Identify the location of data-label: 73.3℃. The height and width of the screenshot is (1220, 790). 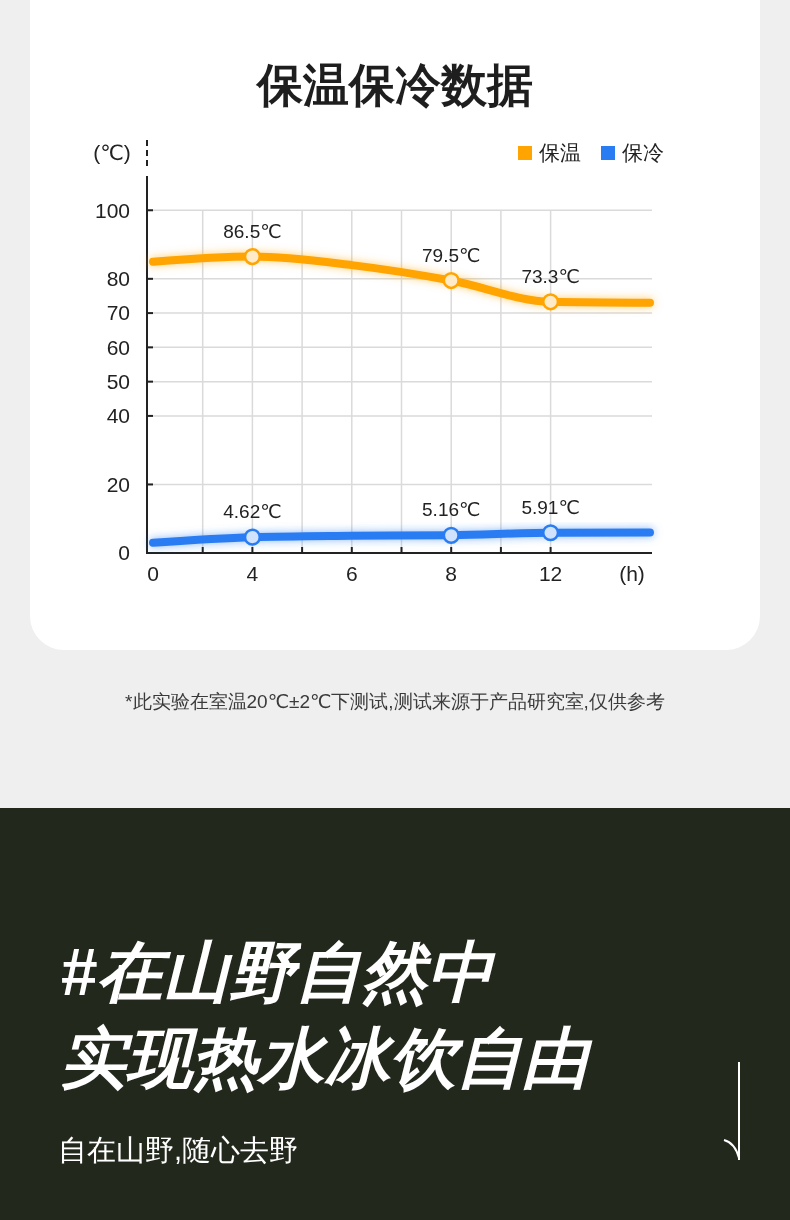
(550, 276).